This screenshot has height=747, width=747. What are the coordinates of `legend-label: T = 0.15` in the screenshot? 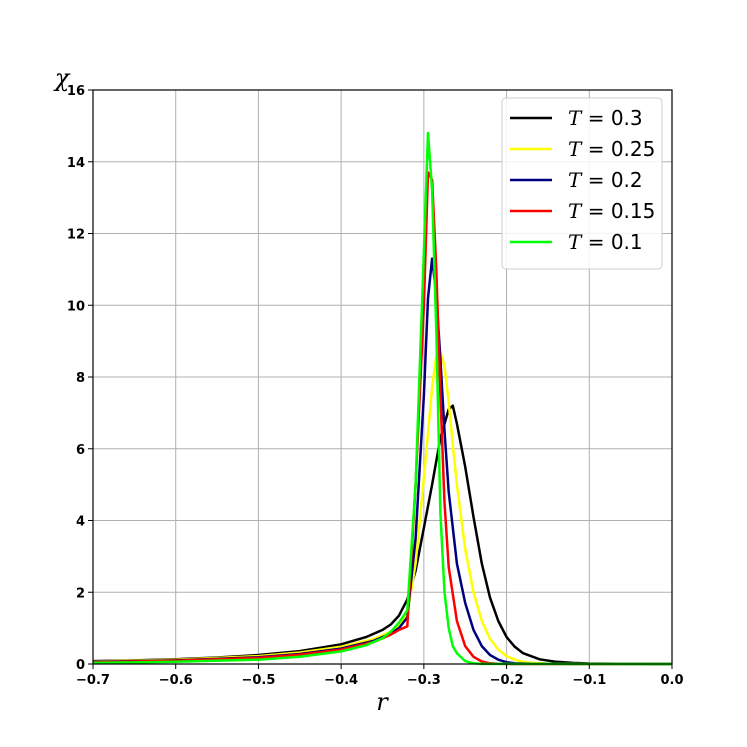 It's located at (611, 211).